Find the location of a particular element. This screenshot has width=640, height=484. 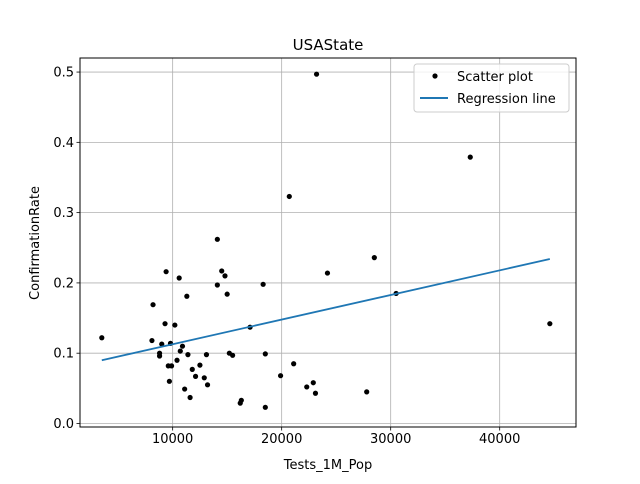

y-tick-label: 0.2 is located at coordinates (63, 283).